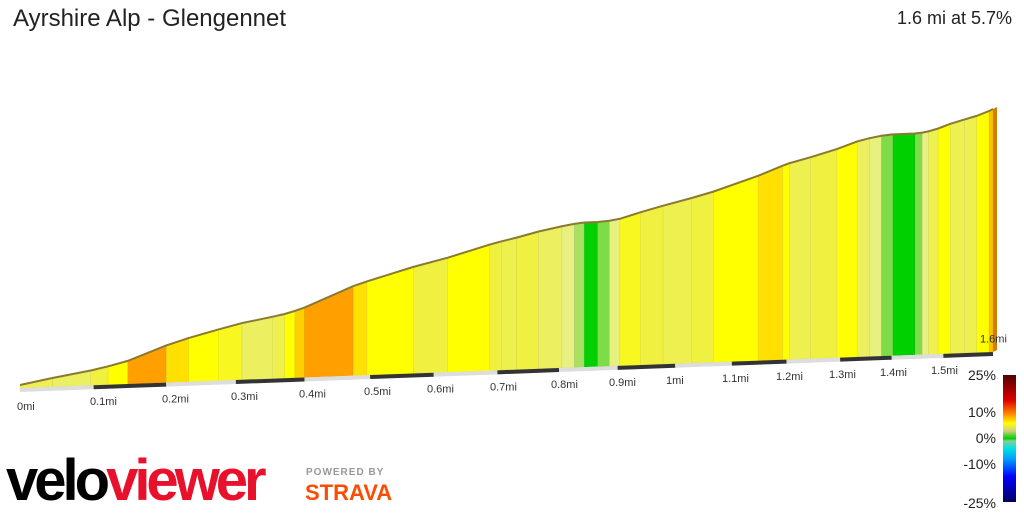 Image resolution: width=1024 pixels, height=513 pixels. I want to click on climb-summary: 1.6 mi at 5.7%, so click(954, 18).